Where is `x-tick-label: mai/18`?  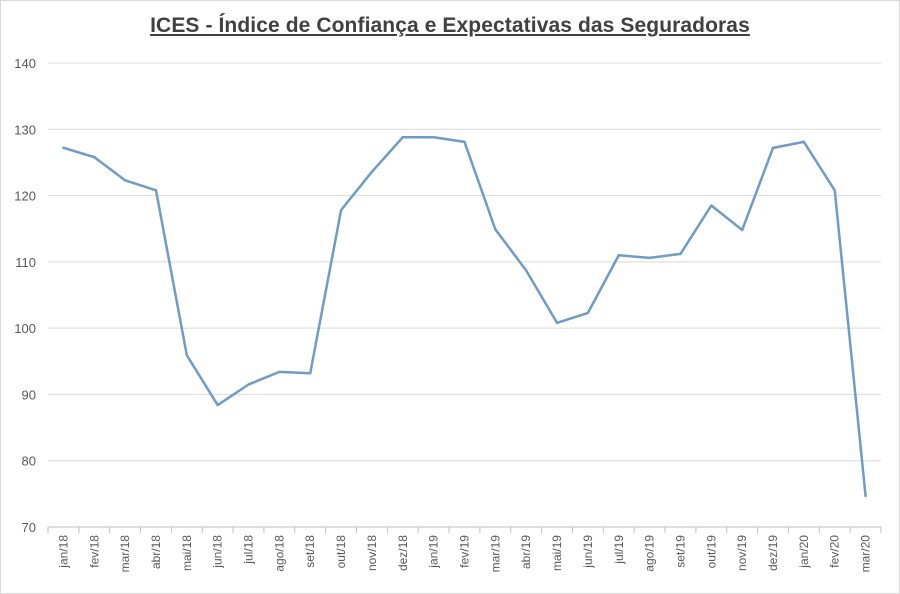
x-tick-label: mai/18 is located at coordinates (187, 553).